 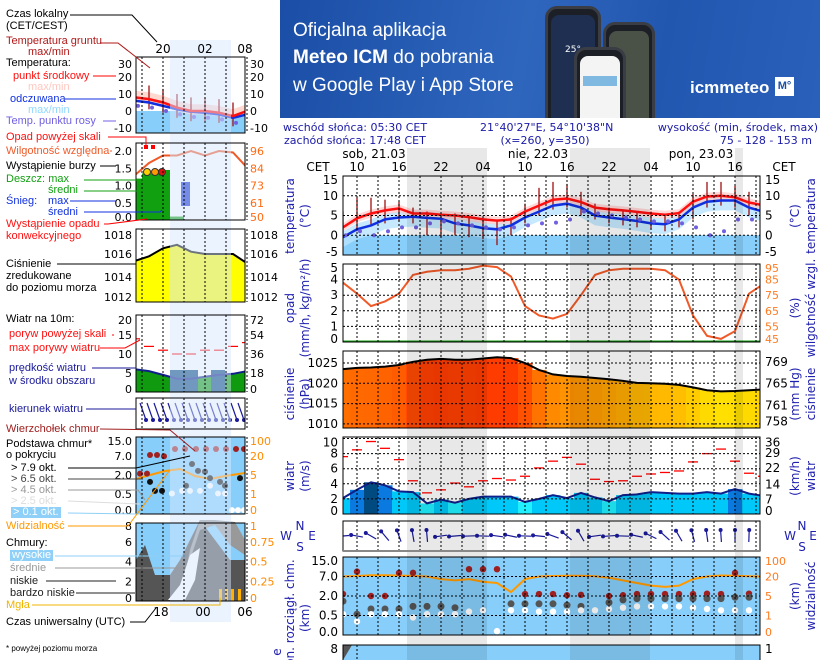 What do you see at coordinates (34, 468) in the screenshot?
I see `legend-okt-79: > 7.9 okt.` at bounding box center [34, 468].